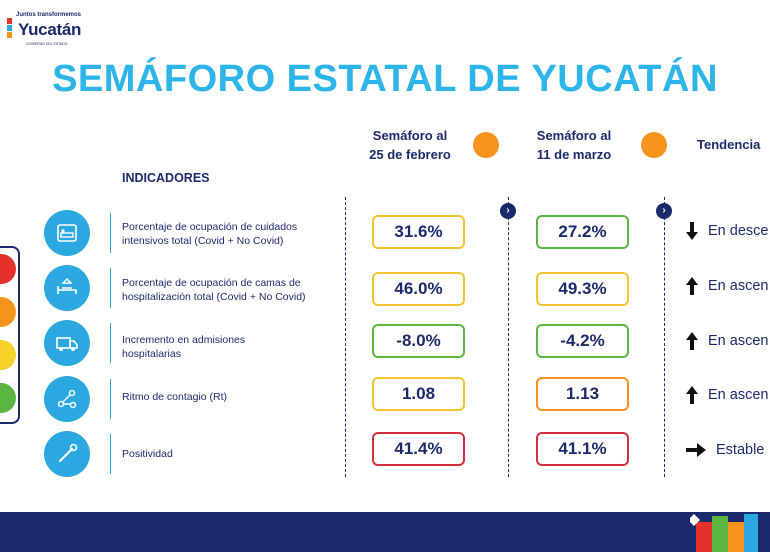  Describe the element at coordinates (49, 15) in the screenshot. I see `logo-tagline: Juntos transformemos` at that location.